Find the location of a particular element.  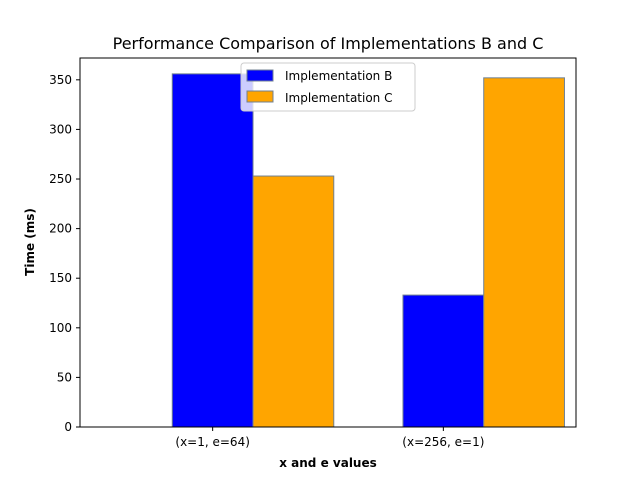

y-tick-label: 250 is located at coordinates (60, 179).